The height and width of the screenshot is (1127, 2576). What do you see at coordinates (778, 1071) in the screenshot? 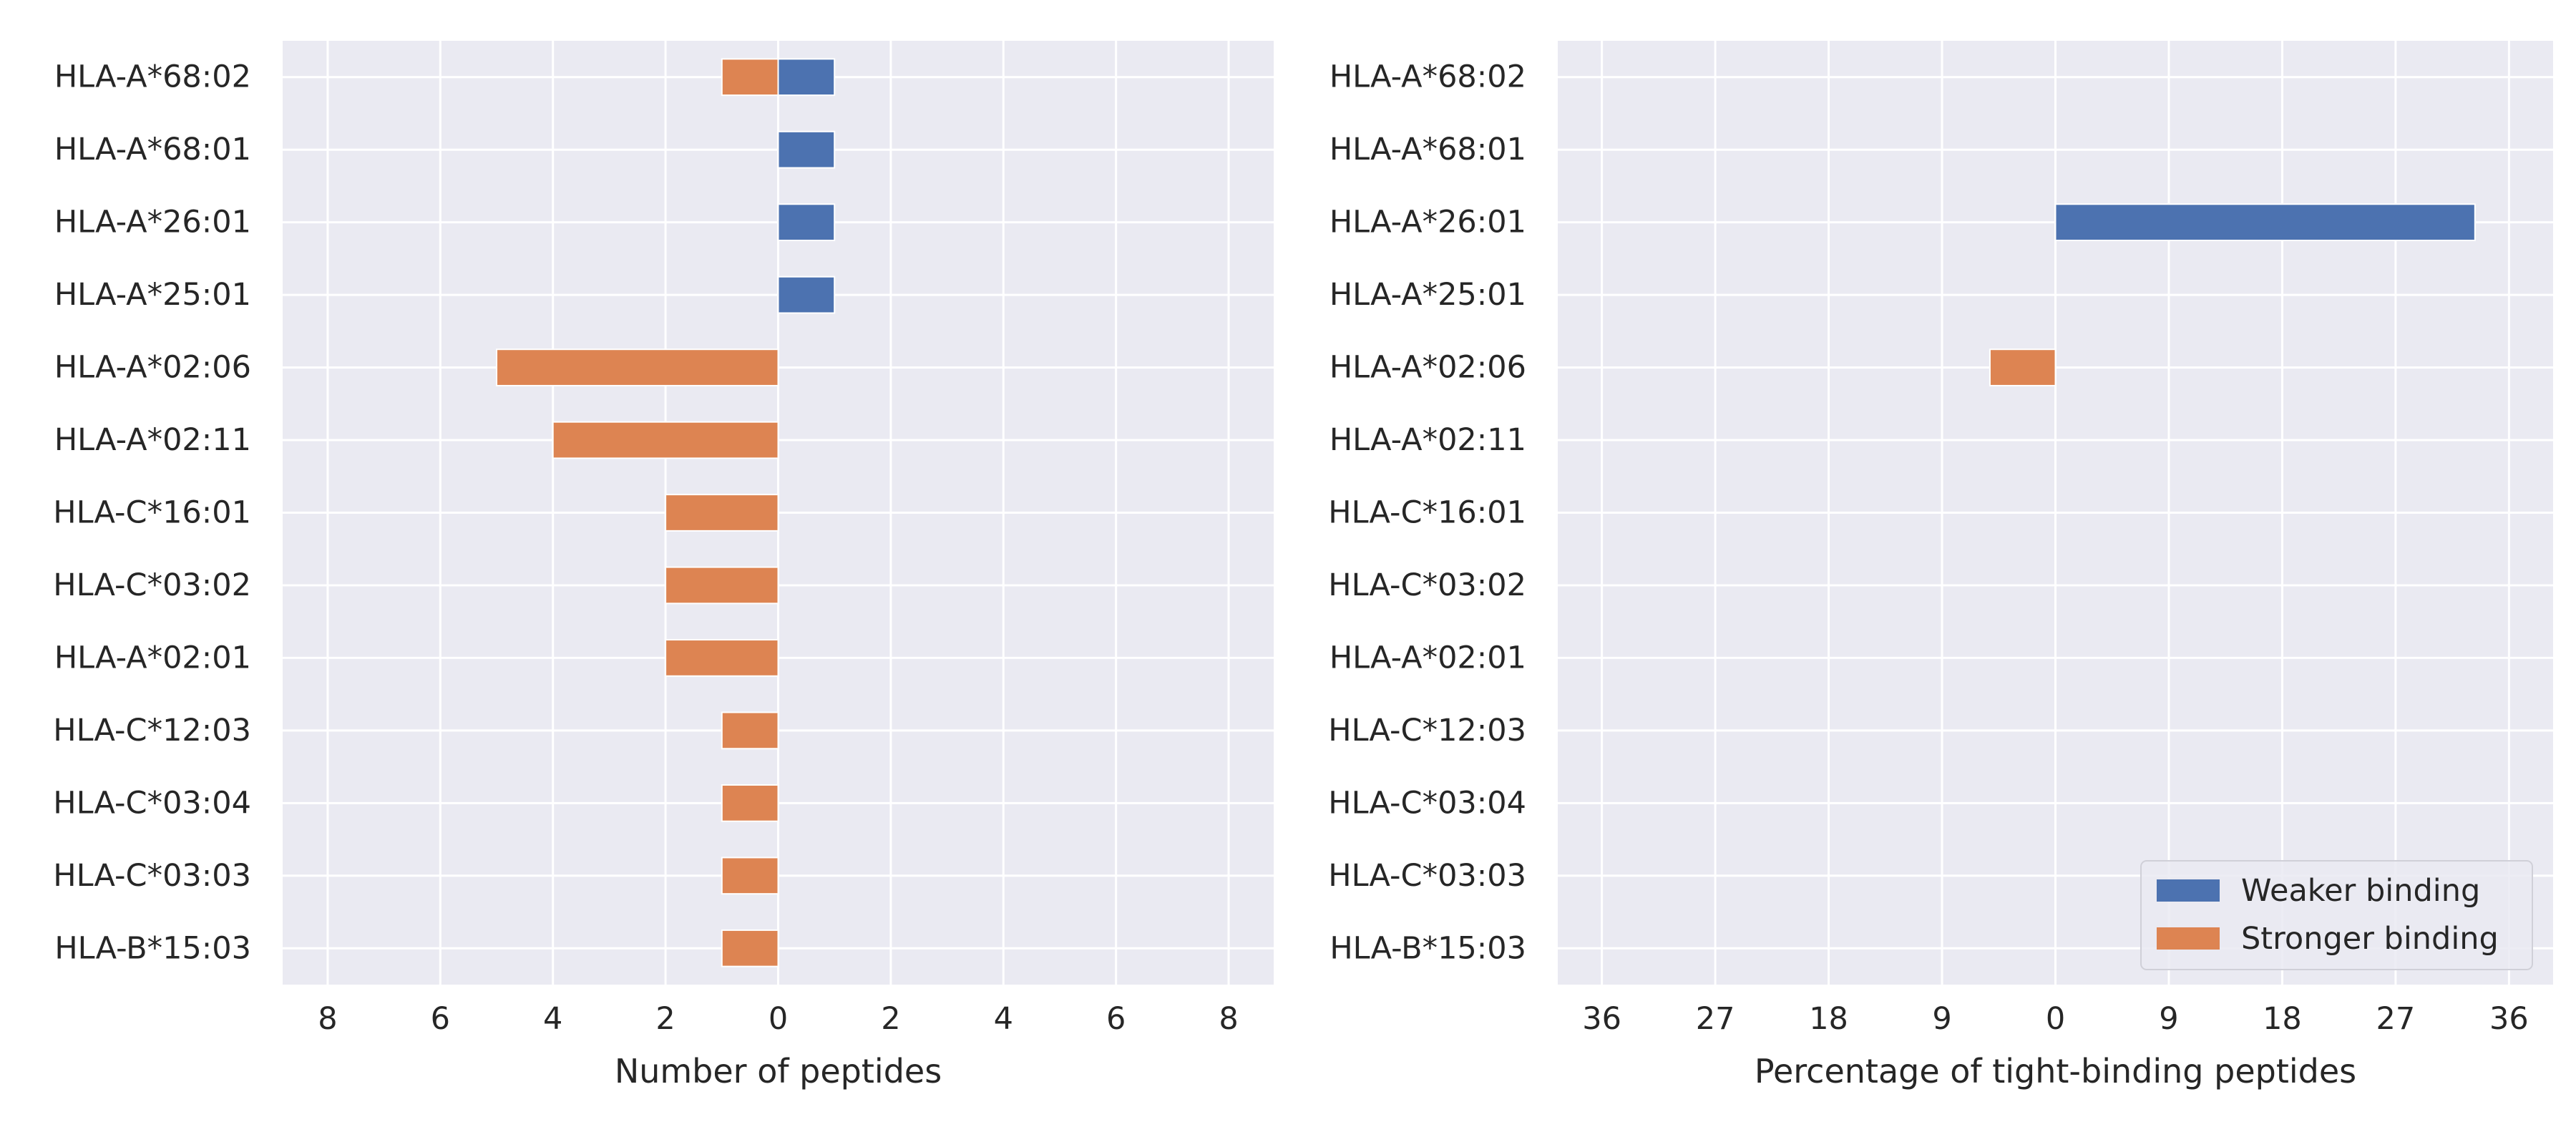
I see `left-x-axis-label: Number of peptides` at bounding box center [778, 1071].